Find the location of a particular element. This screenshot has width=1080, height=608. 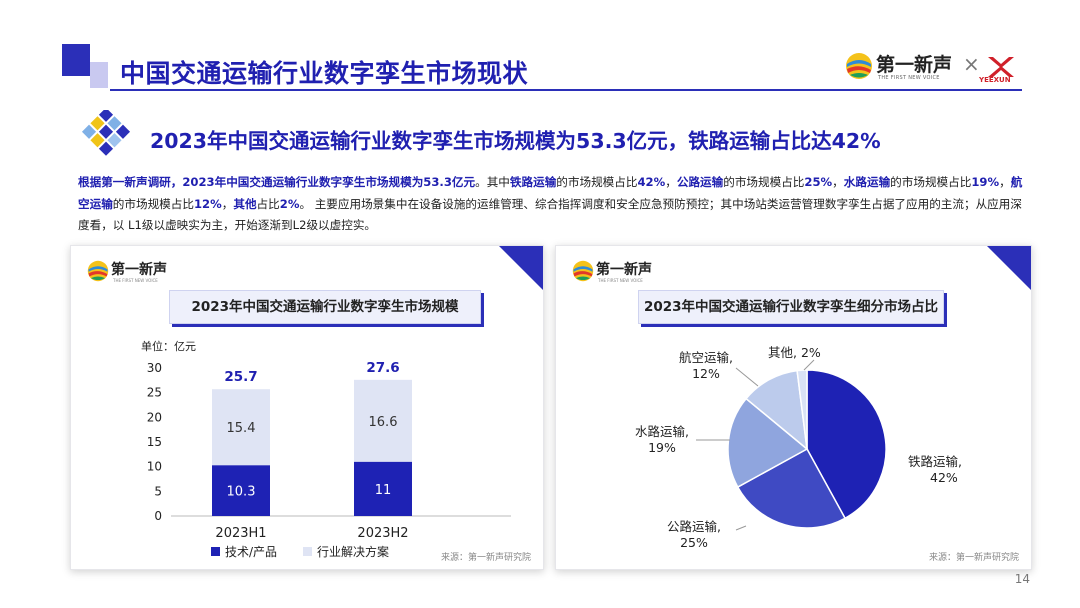

bar-chart-source: 来源：第一新声研究院 is located at coordinates (485, 558).